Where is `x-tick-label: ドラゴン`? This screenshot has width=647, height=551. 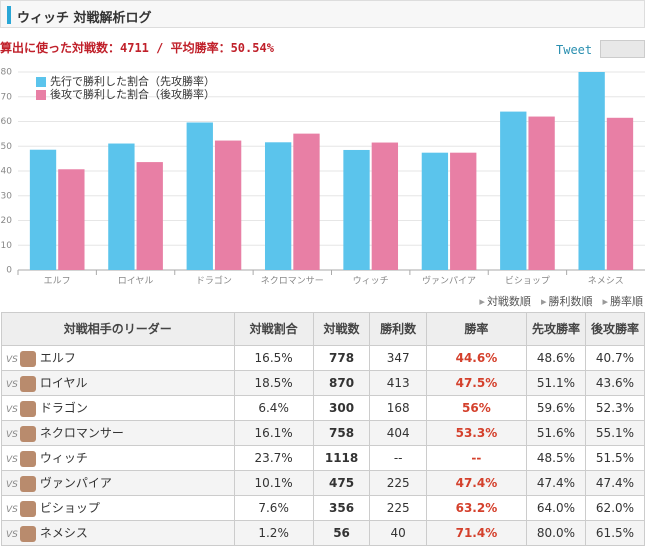
x-tick-label: ドラゴン is located at coordinates (214, 281).